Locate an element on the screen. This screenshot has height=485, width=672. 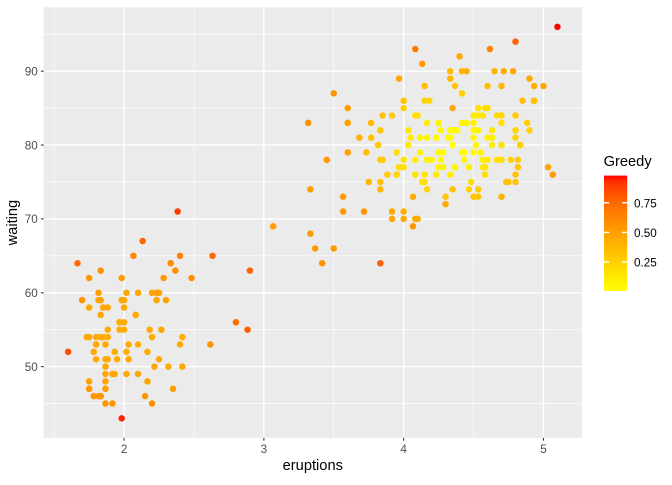
svg-text: eruptions is located at coordinates (313, 466).